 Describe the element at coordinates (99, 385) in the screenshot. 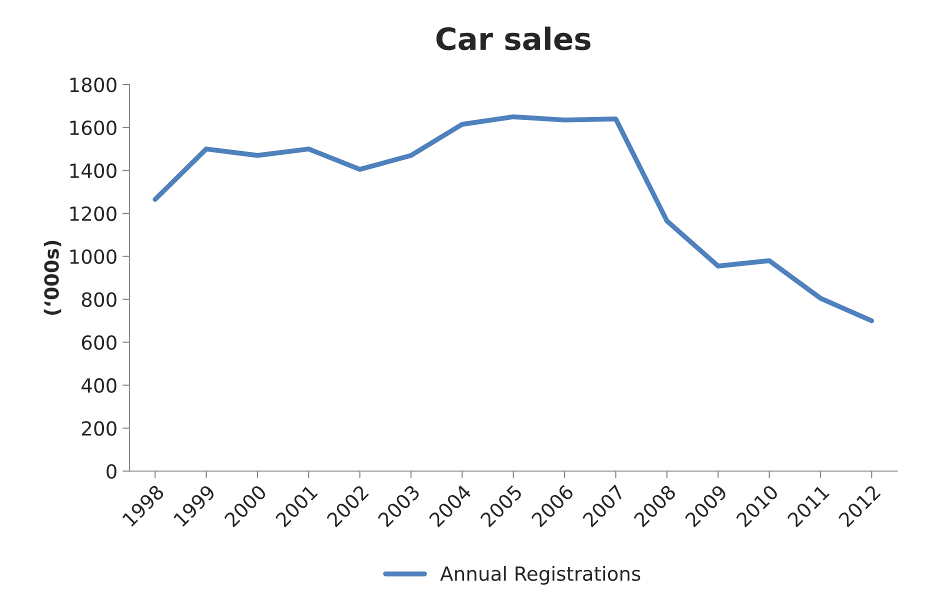

I see `y-tick-label: 400` at that location.